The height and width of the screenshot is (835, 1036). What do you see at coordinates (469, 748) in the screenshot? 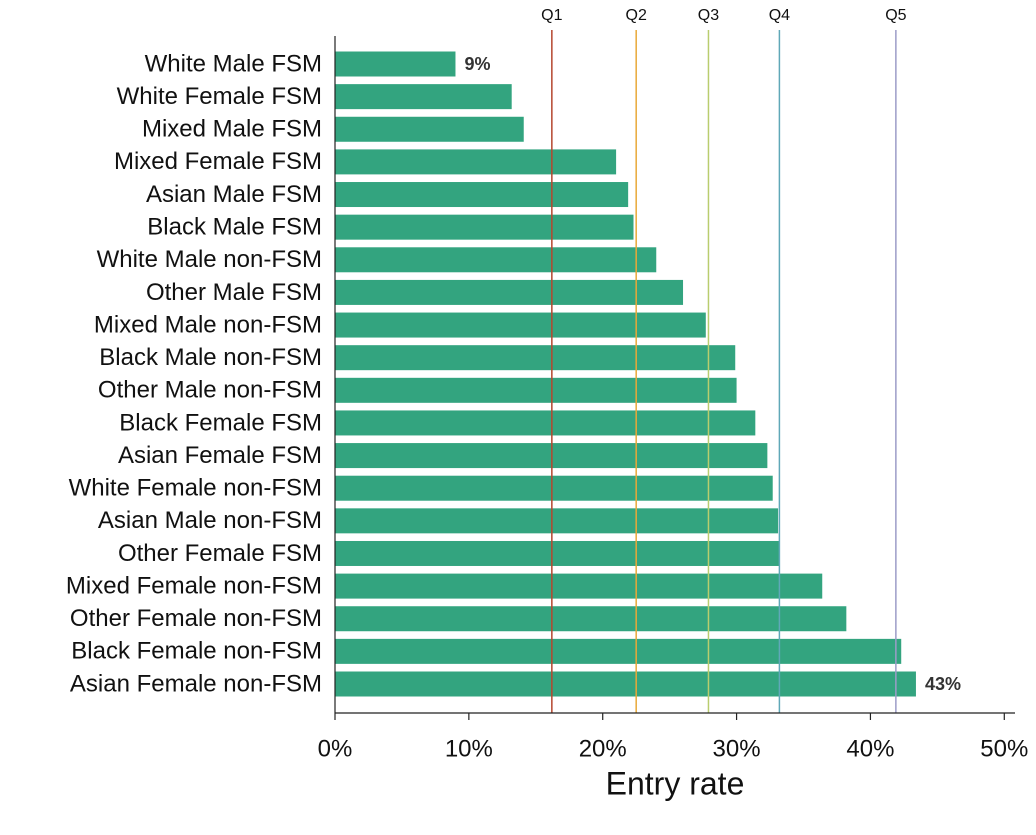
I see `x-tick-label: 10%` at bounding box center [469, 748].